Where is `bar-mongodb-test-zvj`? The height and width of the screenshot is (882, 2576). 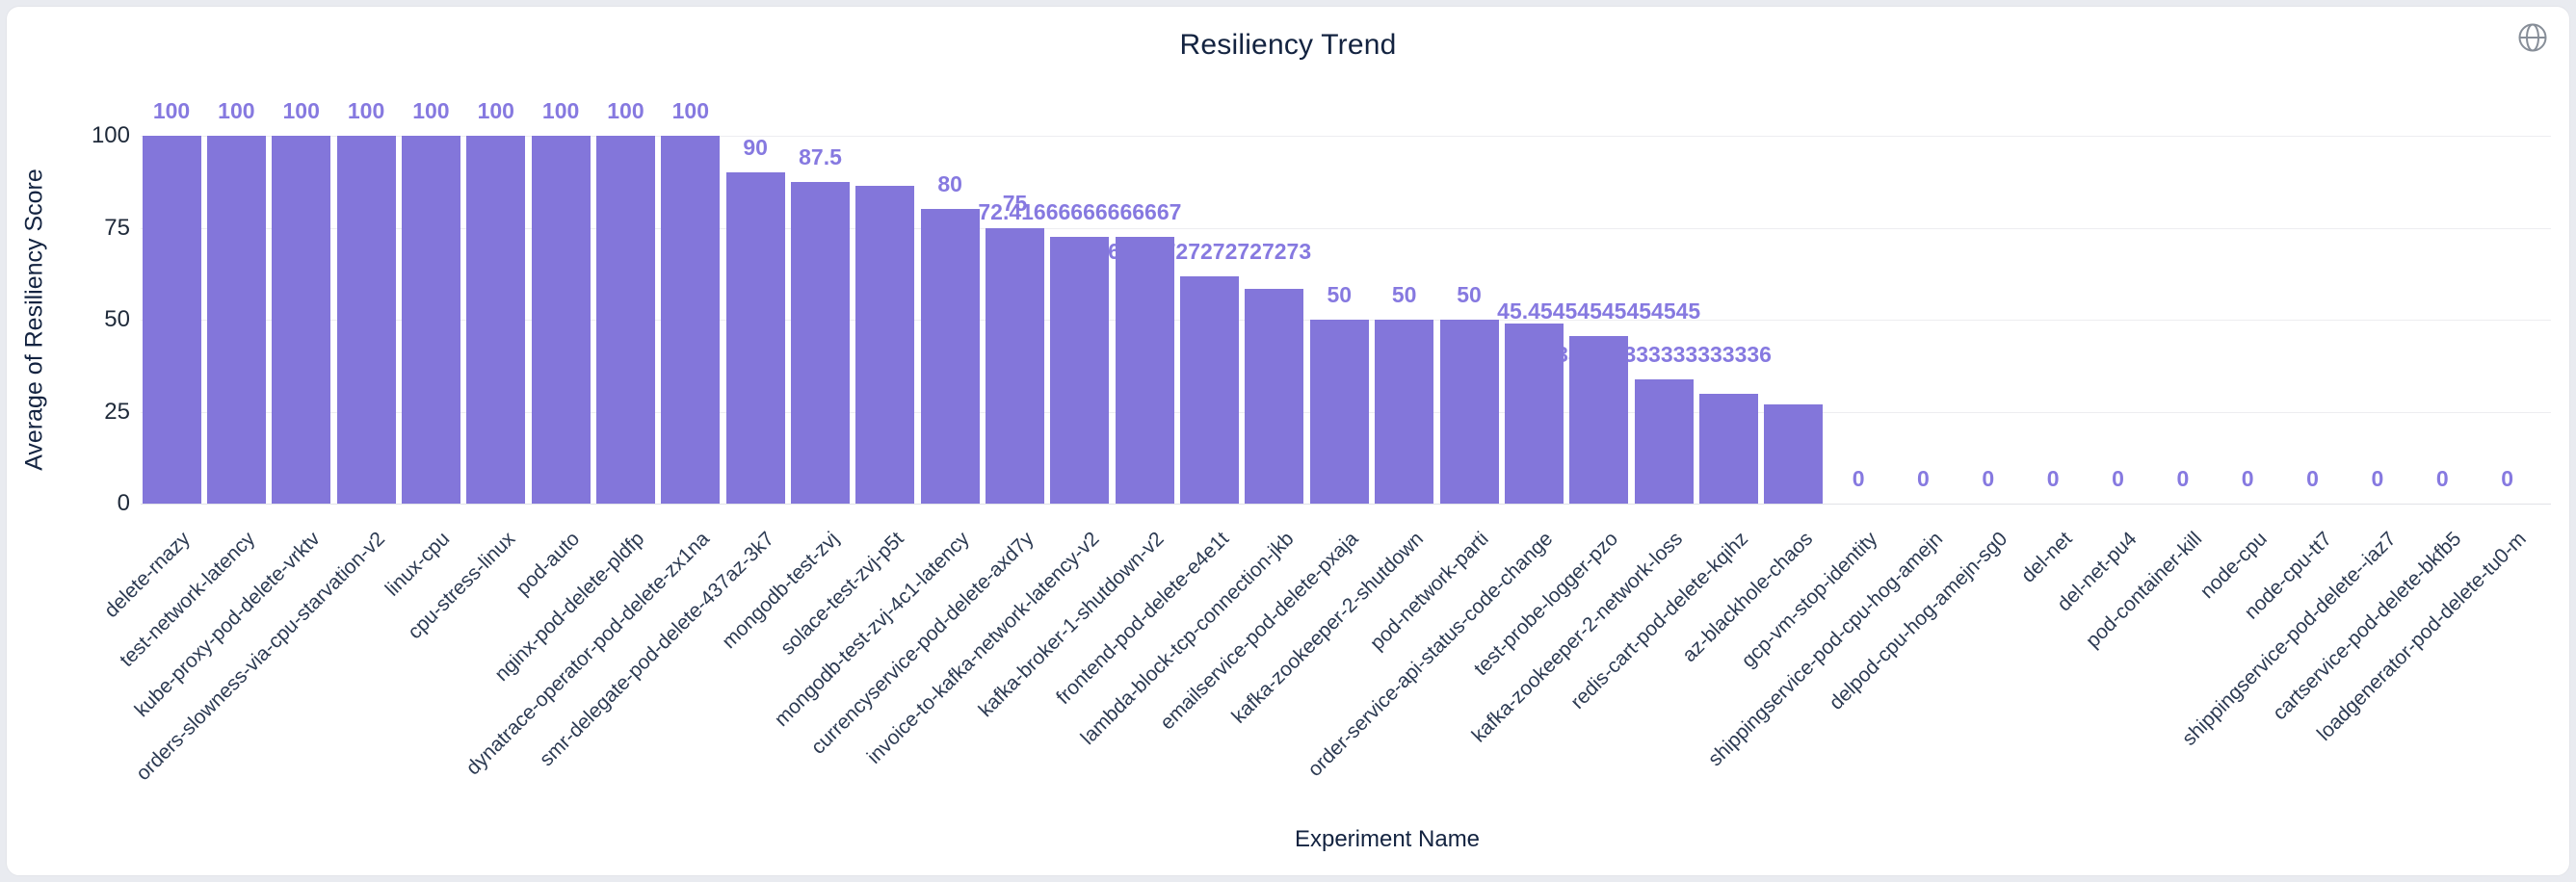
bar-mongodb-test-zvj is located at coordinates (820, 342).